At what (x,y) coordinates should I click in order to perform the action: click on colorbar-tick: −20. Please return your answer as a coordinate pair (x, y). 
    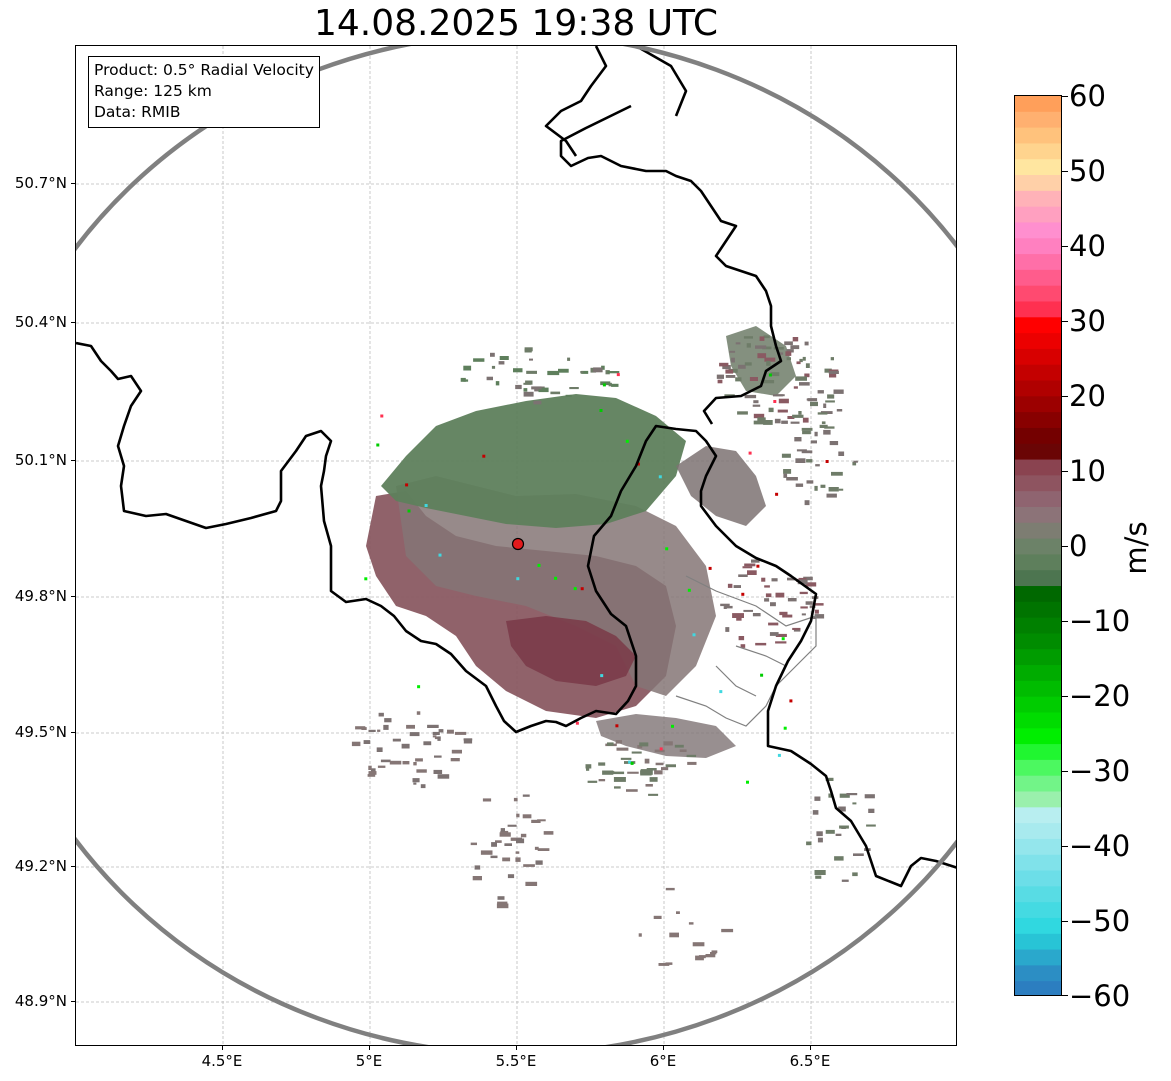
    Looking at the image, I should click on (1100, 696).